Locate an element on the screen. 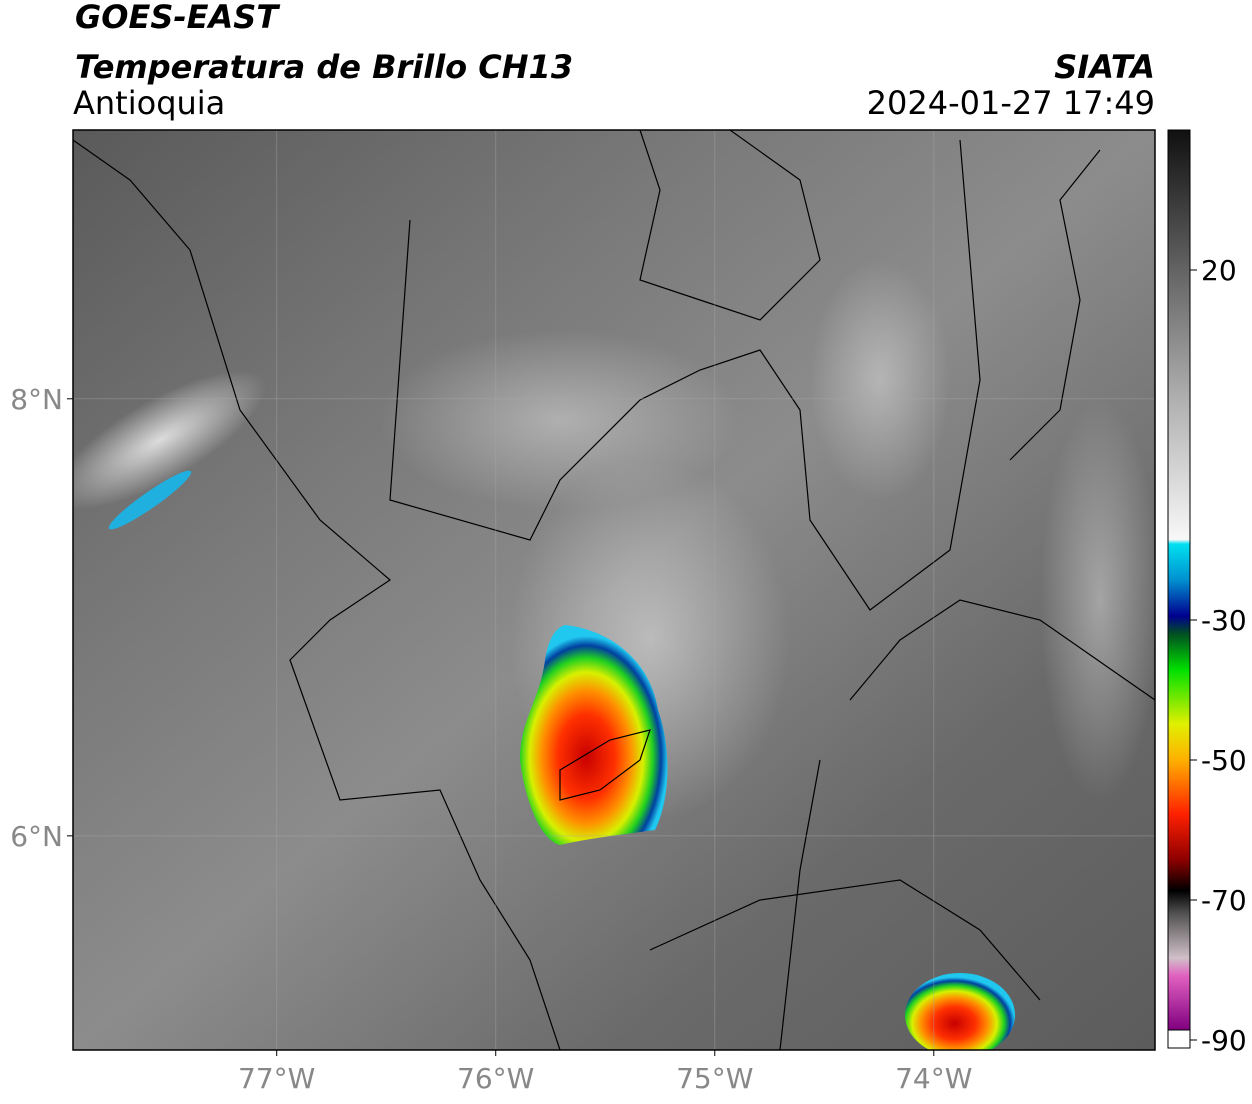  y-tick-label: 8°N is located at coordinates (36, 399).